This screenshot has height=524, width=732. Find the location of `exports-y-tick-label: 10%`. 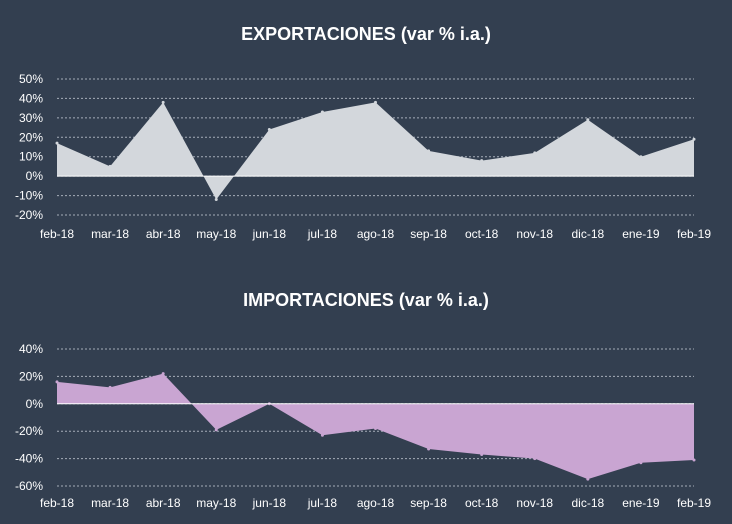

exports-y-tick-label: 10% is located at coordinates (31, 157).